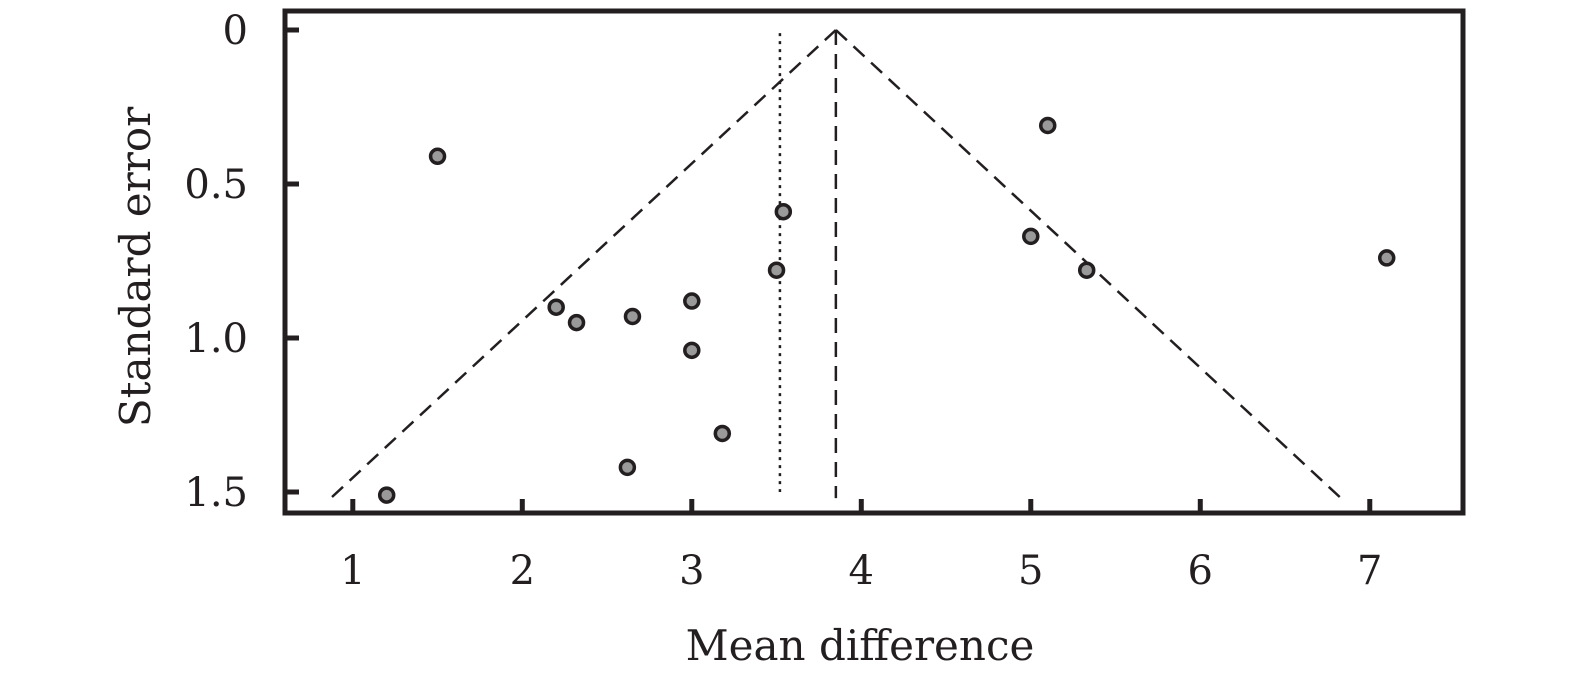 The height and width of the screenshot is (683, 1575). Describe the element at coordinates (216, 339) in the screenshot. I see `y-tick-label: 1.0` at that location.